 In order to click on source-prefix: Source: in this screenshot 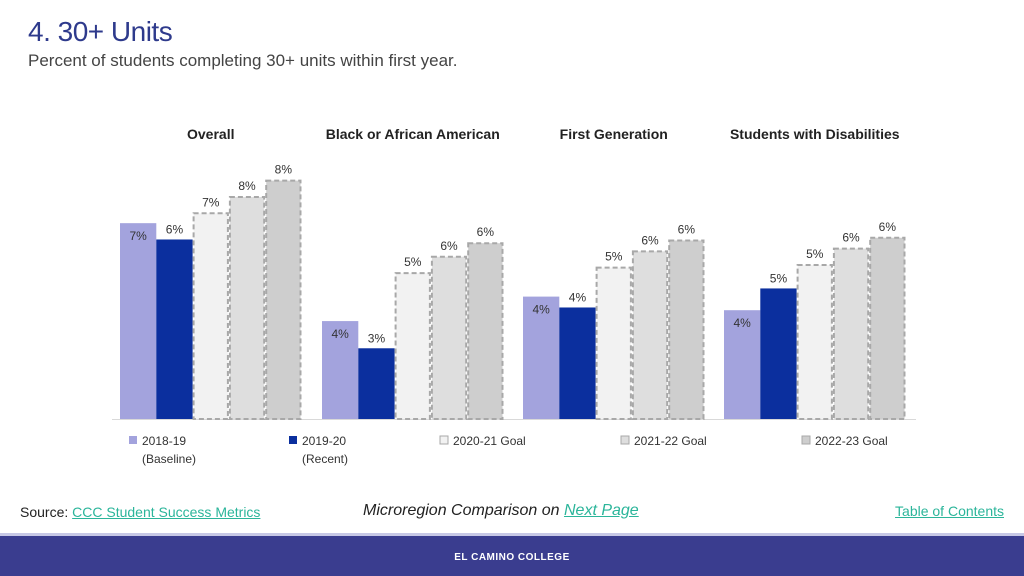, I will do `click(46, 512)`.